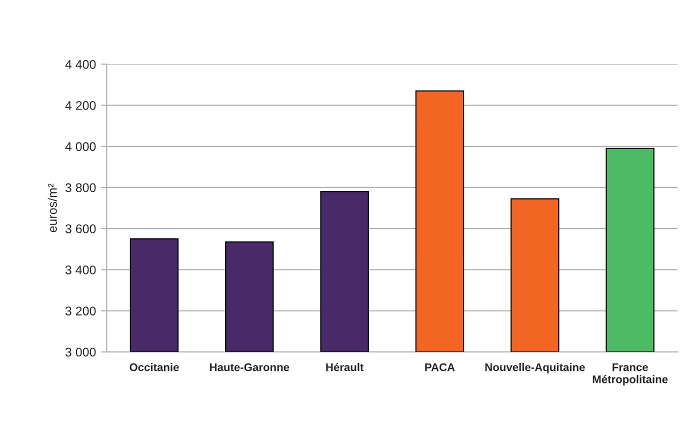 This screenshot has height=425, width=688. What do you see at coordinates (630, 374) in the screenshot?
I see `x-tick-label: France Métropolitaine` at bounding box center [630, 374].